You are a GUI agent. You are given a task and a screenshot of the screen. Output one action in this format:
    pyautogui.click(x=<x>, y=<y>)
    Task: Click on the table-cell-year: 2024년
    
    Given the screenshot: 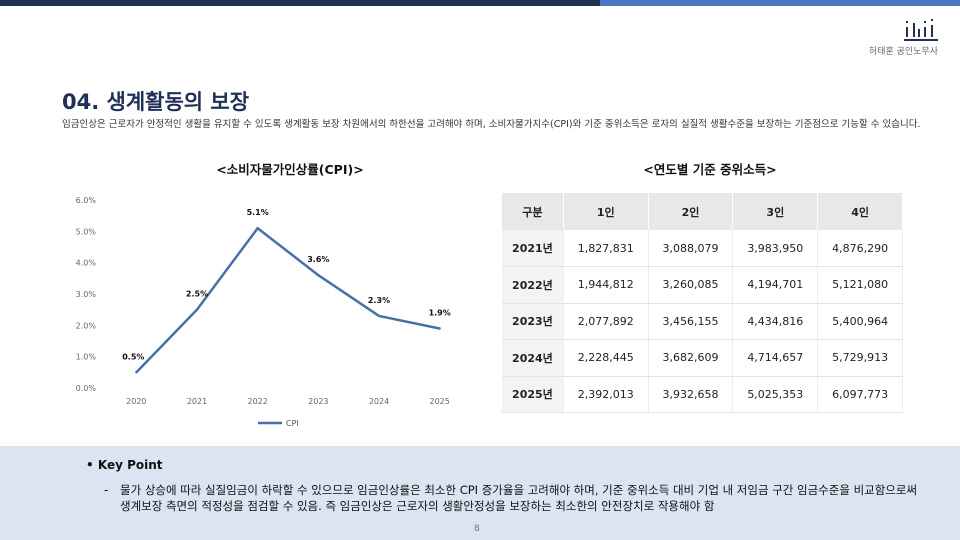 What is the action you would take?
    pyautogui.click(x=533, y=358)
    